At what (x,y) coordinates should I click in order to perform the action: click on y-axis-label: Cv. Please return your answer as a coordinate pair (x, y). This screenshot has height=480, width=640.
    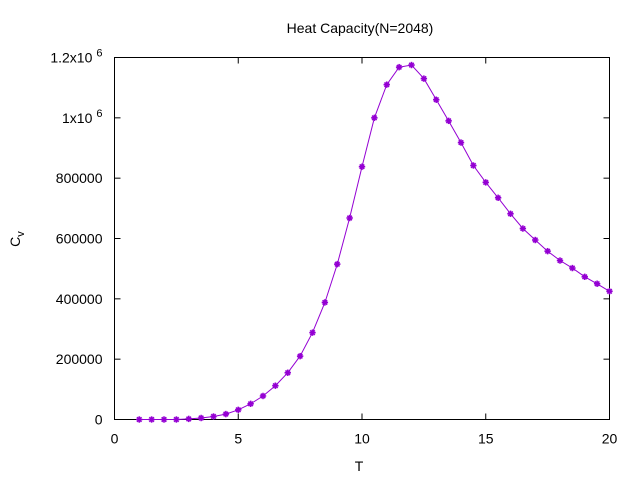
    Looking at the image, I should click on (17, 239).